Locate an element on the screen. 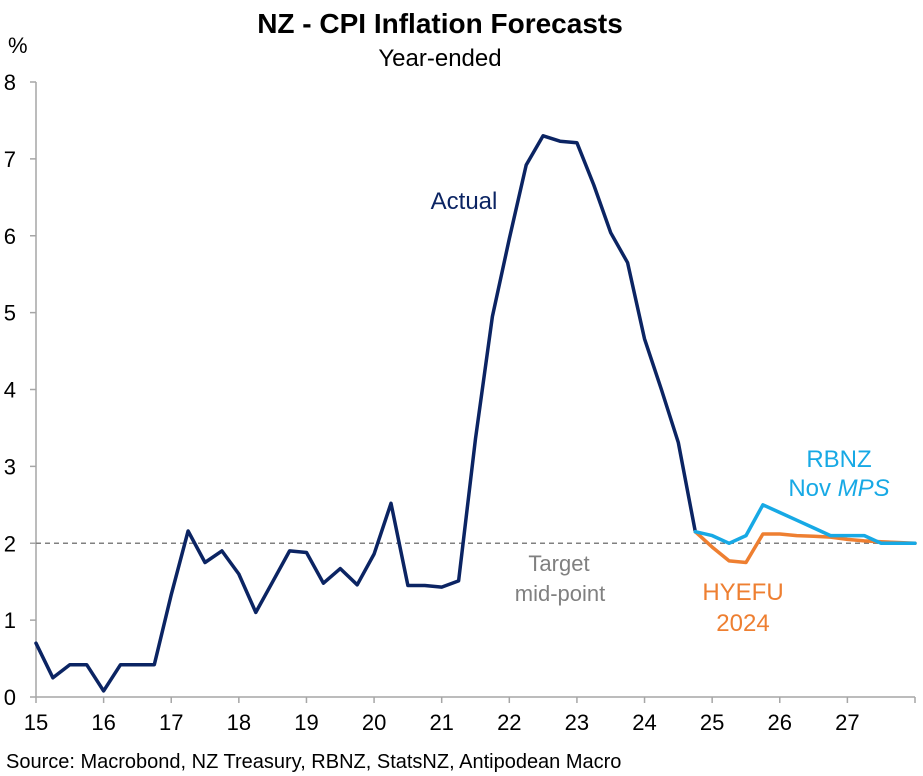  y-tick-label: 6 is located at coordinates (10, 236).